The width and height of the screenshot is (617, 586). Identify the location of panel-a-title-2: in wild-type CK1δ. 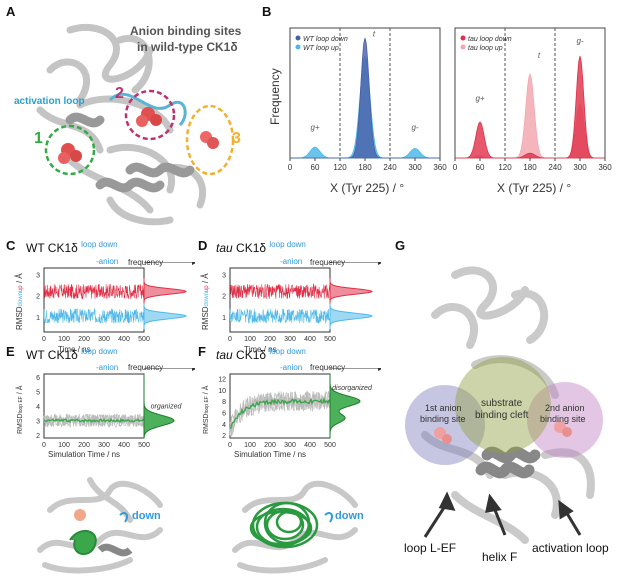
(187, 47).